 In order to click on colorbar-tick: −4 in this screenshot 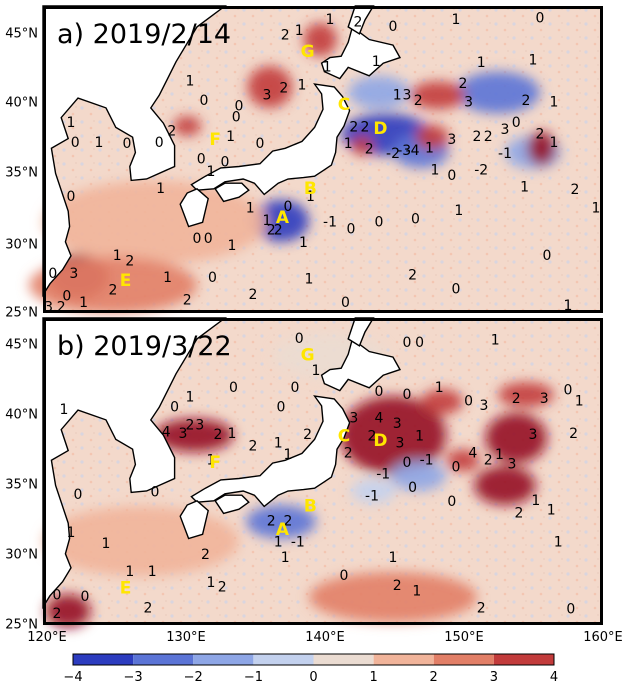, I will do `click(72, 676)`.